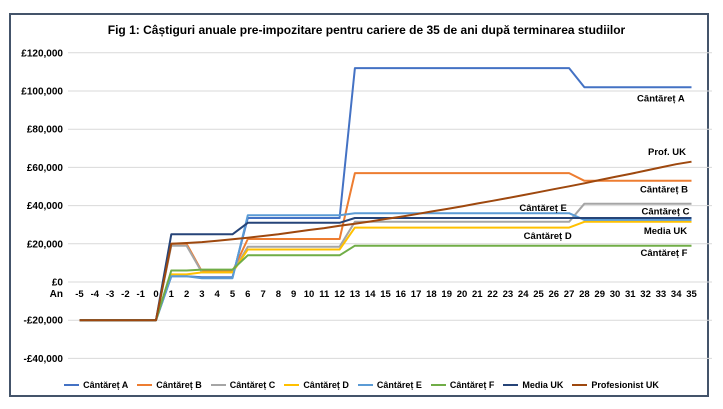 The height and width of the screenshot is (409, 723). Describe the element at coordinates (42, 92) in the screenshot. I see `y-axis-tick: £100,000` at that location.